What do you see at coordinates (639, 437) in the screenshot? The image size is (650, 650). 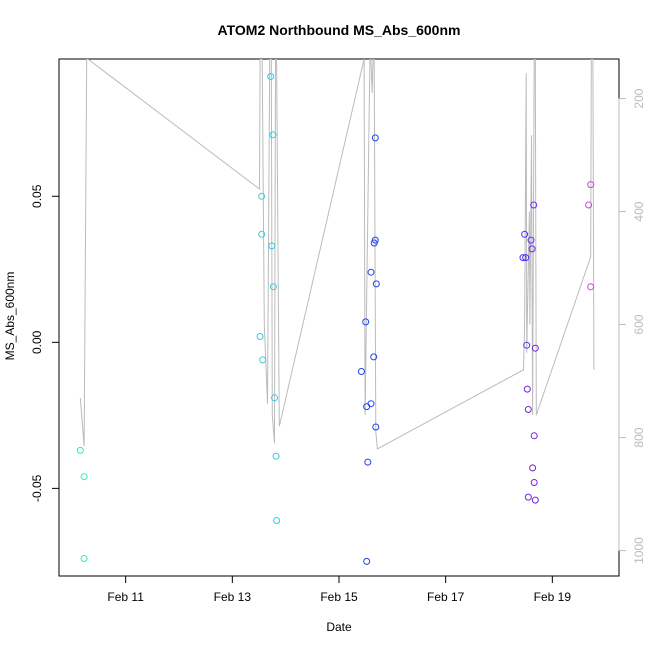 I see `y2-tick-label: 800` at bounding box center [639, 437].